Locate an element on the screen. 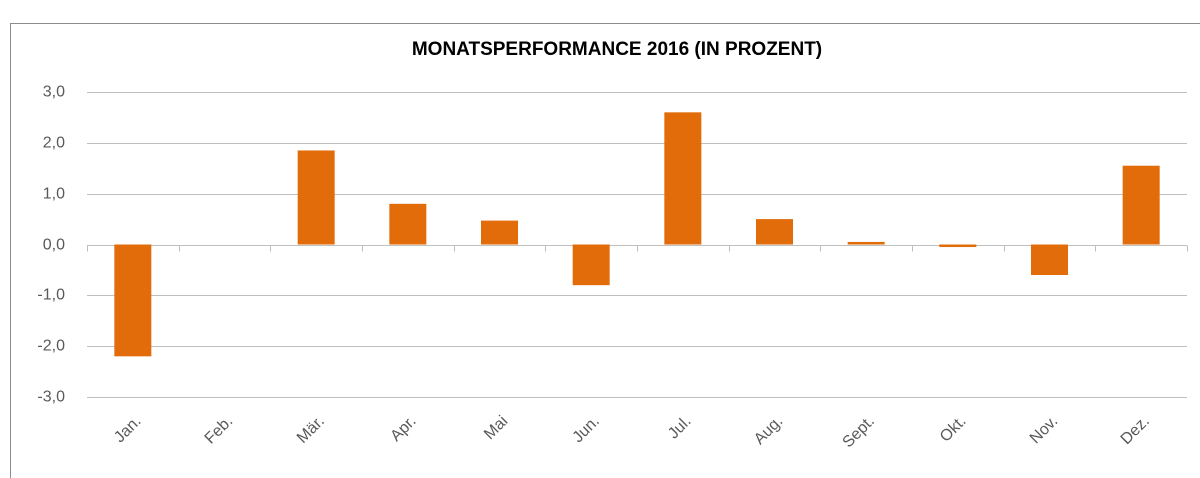 This screenshot has width=1200, height=478. chart-title: MONATSPERFORMANCE 2016 (IN PROZENT) is located at coordinates (617, 49).